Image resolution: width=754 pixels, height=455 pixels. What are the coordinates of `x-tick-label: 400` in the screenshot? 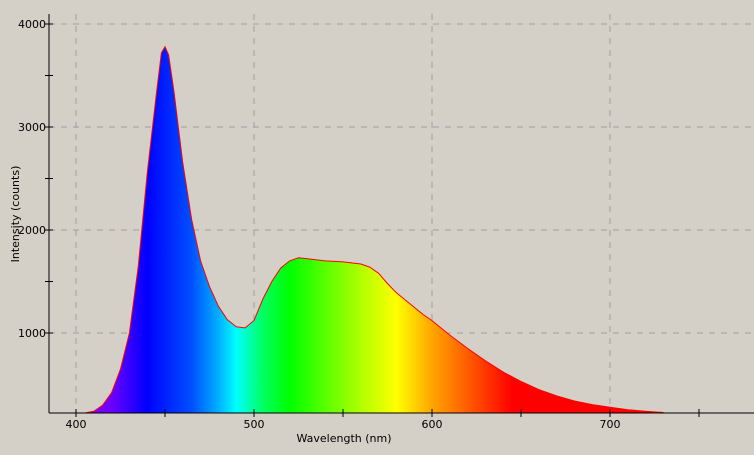 It's located at (76, 424).